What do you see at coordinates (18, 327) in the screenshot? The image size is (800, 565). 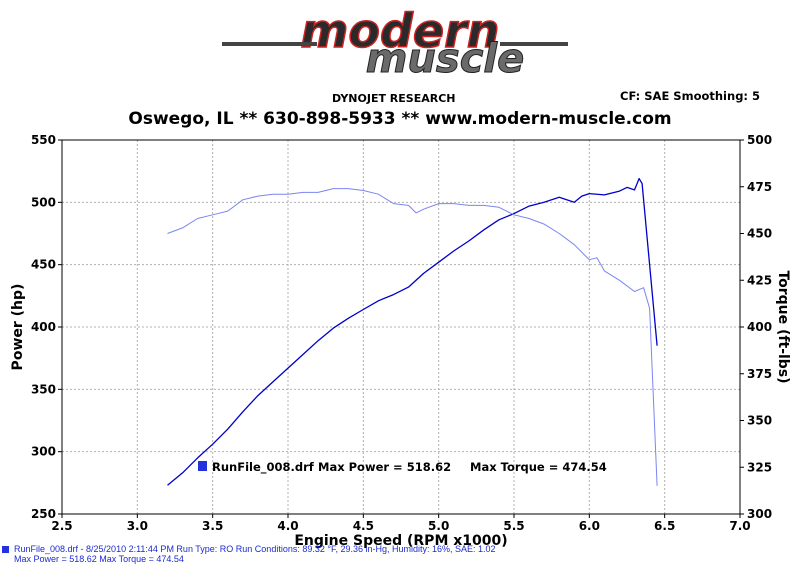 I see `y-axis-left-label: Power (hp)` at bounding box center [18, 327].